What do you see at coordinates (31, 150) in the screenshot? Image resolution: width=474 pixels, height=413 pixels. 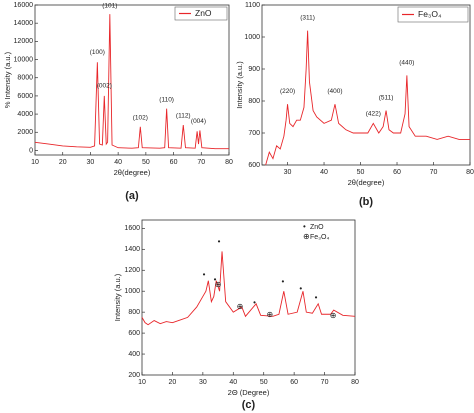 I see `y-tick-label: 0` at bounding box center [31, 150].